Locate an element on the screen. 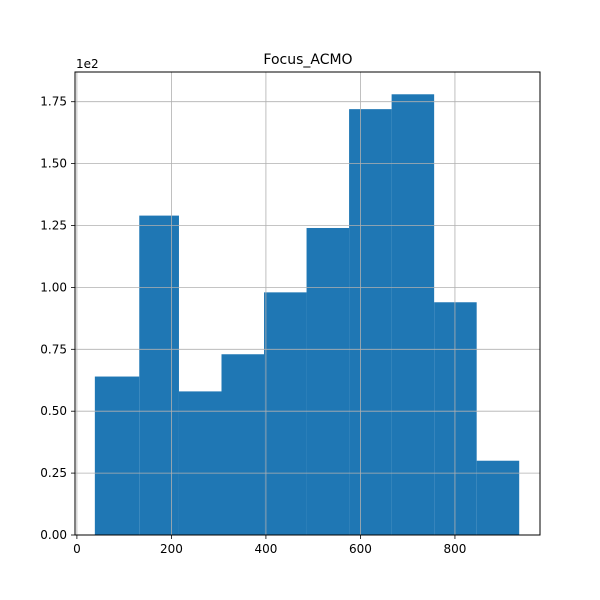 Image resolution: width=600 pixels, height=600 pixels. y-tick-label: 1.00 is located at coordinates (53, 287).